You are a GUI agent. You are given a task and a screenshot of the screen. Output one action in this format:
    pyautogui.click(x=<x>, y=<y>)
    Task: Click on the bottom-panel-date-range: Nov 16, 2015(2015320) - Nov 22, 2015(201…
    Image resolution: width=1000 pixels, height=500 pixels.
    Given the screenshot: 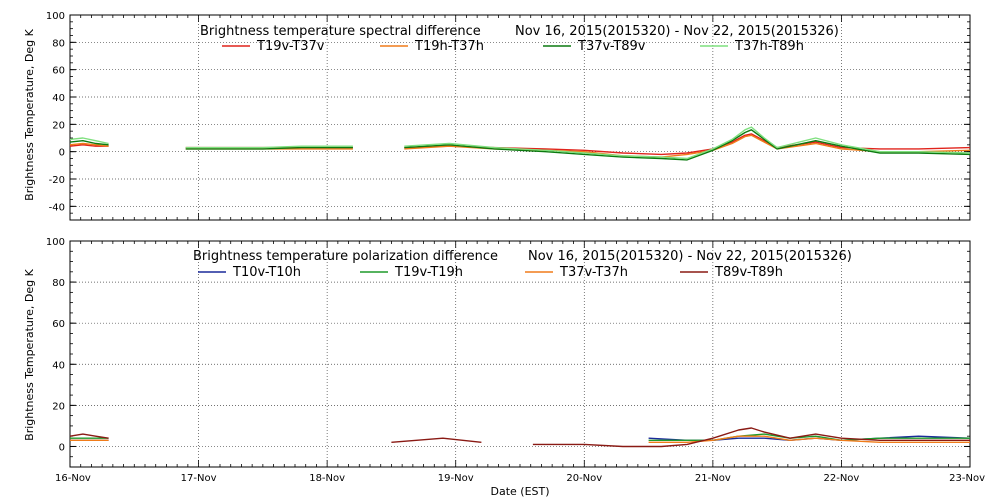 What is the action you would take?
    pyautogui.click(x=690, y=256)
    